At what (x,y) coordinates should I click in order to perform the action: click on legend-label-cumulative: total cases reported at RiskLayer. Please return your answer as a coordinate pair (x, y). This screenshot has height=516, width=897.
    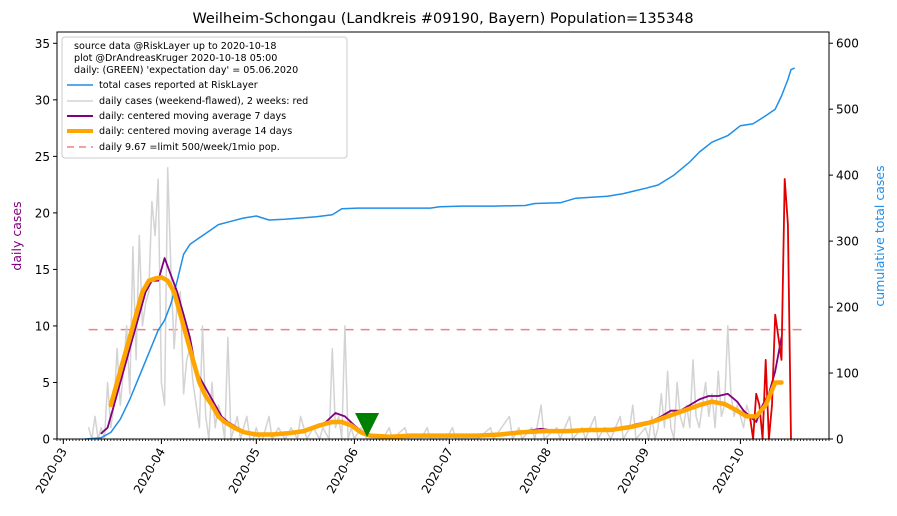
    Looking at the image, I should click on (178, 85).